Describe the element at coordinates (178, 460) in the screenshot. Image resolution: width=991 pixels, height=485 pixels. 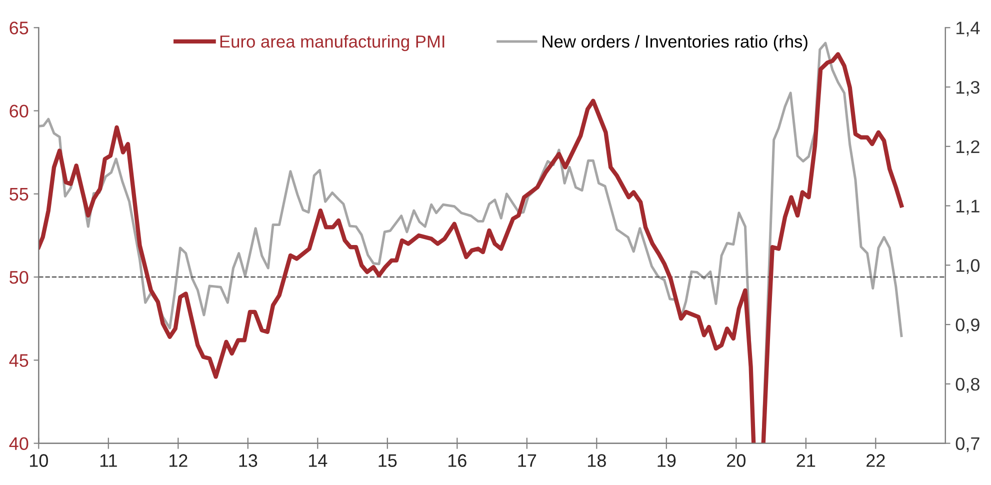
I see `x-tick-label: 12` at that location.